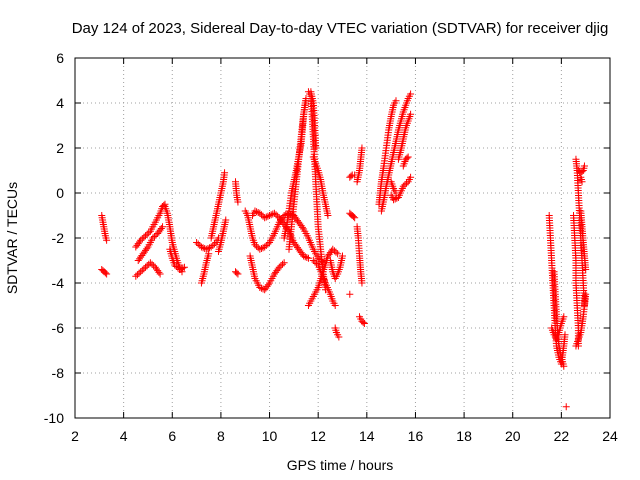 This screenshot has width=640, height=480. Describe the element at coordinates (270, 436) in the screenshot. I see `x-tick-label: 10` at that location.